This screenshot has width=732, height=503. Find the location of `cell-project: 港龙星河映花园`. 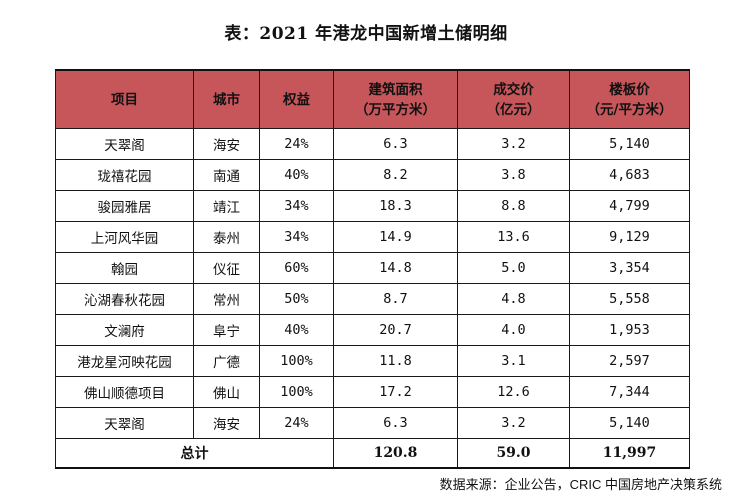

cell-project: 港龙星河映花园 is located at coordinates (124, 361).